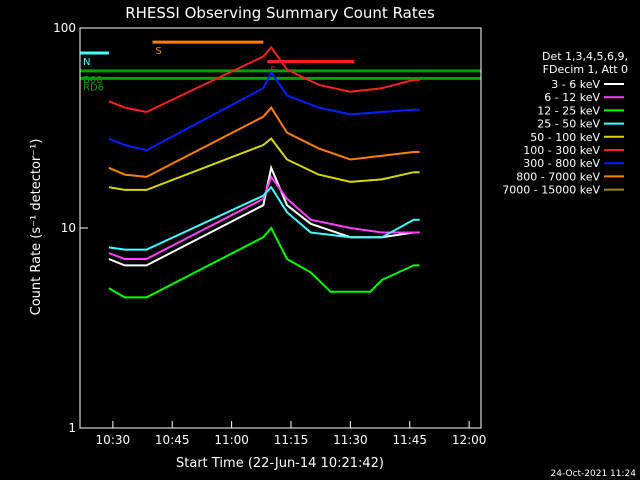 The width and height of the screenshot is (640, 480). I want to click on legend-label-0: 3 - 6 keV, so click(575, 84).